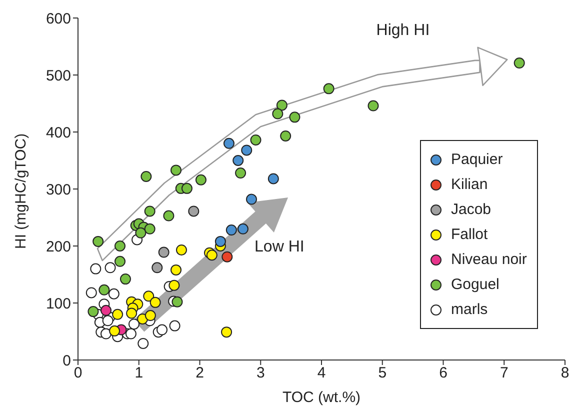 This screenshot has height=420, width=577. I want to click on y-tick-label: 0, so click(66, 361).